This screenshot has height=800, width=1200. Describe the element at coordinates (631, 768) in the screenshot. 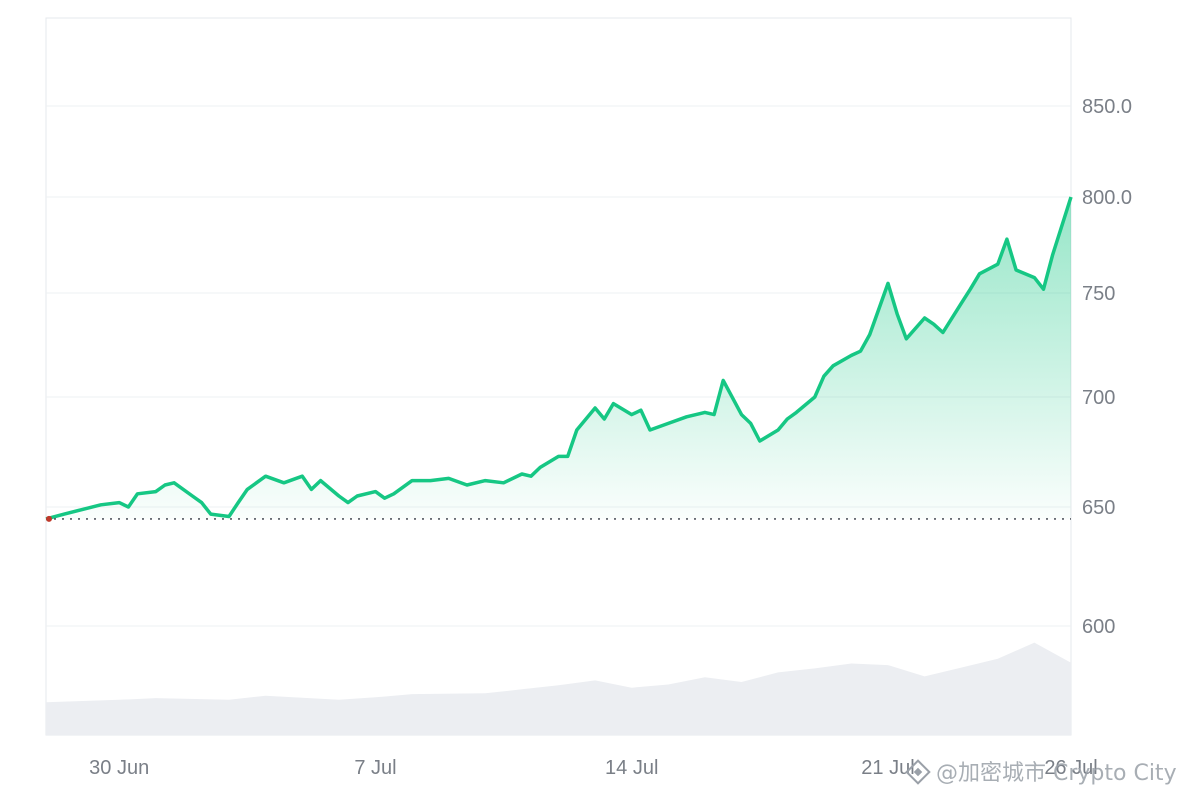

I see `x-tick-label: 14 Jul` at that location.